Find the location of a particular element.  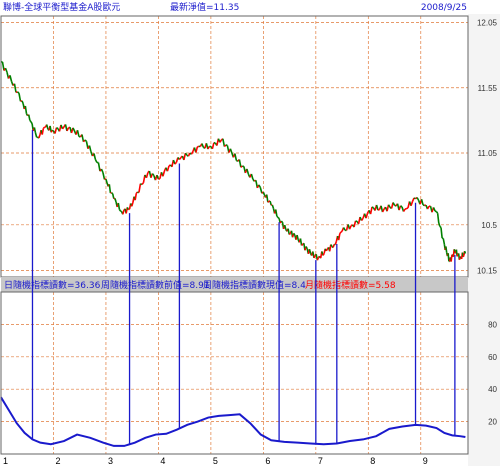

fund-title: 聯博-全球平衡型基金A股歐元 is located at coordinates (61, 7).